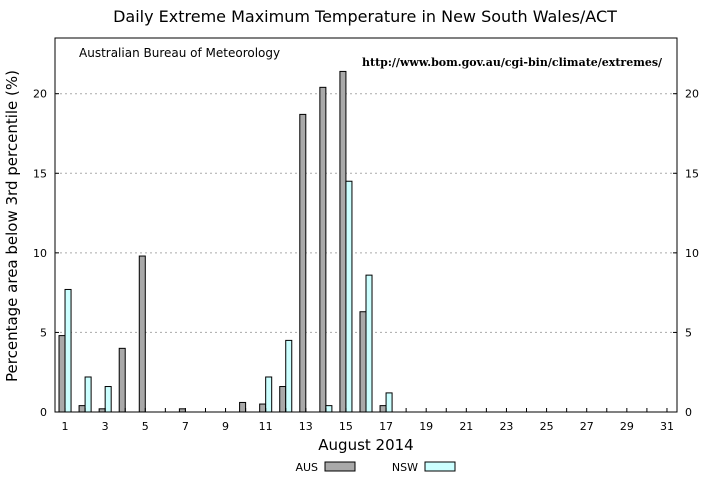 This screenshot has height=480, width=720. What do you see at coordinates (306, 426) in the screenshot?
I see `x-tick-label: 13` at bounding box center [306, 426].